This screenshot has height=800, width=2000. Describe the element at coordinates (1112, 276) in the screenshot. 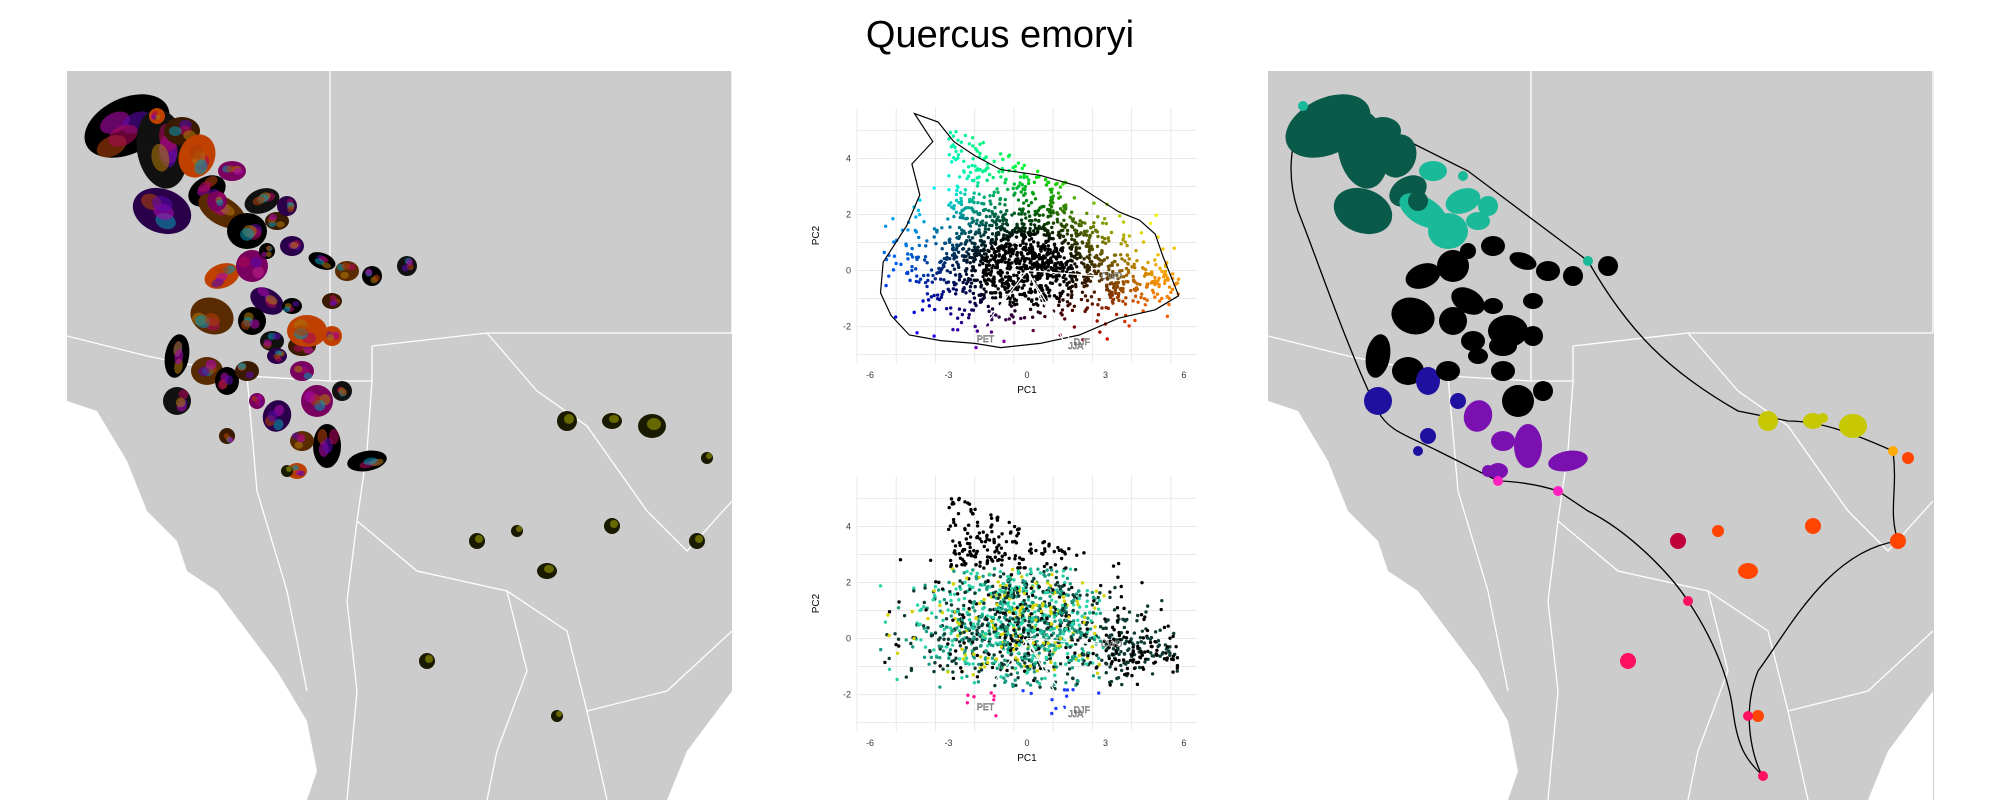

I see `pca-loading-label: CWD` at that location.